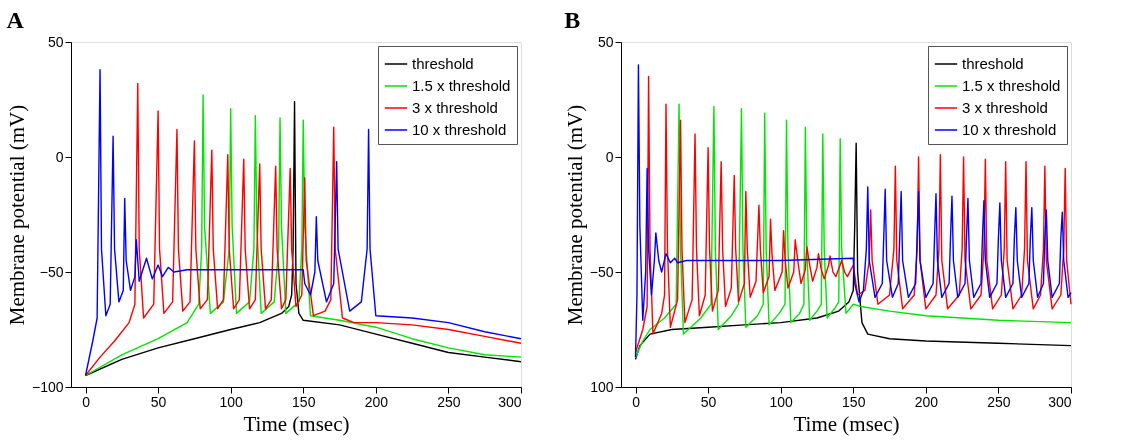 This screenshot has height=448, width=1137. Describe the element at coordinates (602, 386) in the screenshot. I see `y-tick-label: 100` at that location.